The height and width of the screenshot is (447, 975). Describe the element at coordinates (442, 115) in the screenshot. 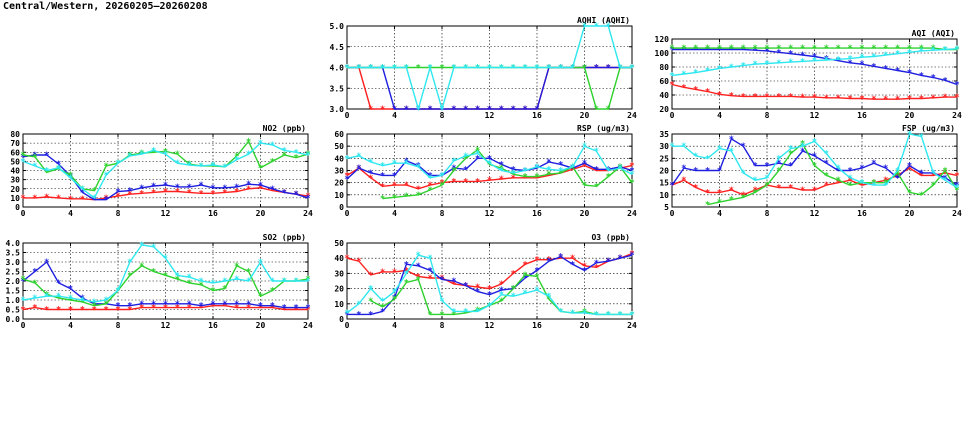

I see `x-tick-label: 8` at that location.